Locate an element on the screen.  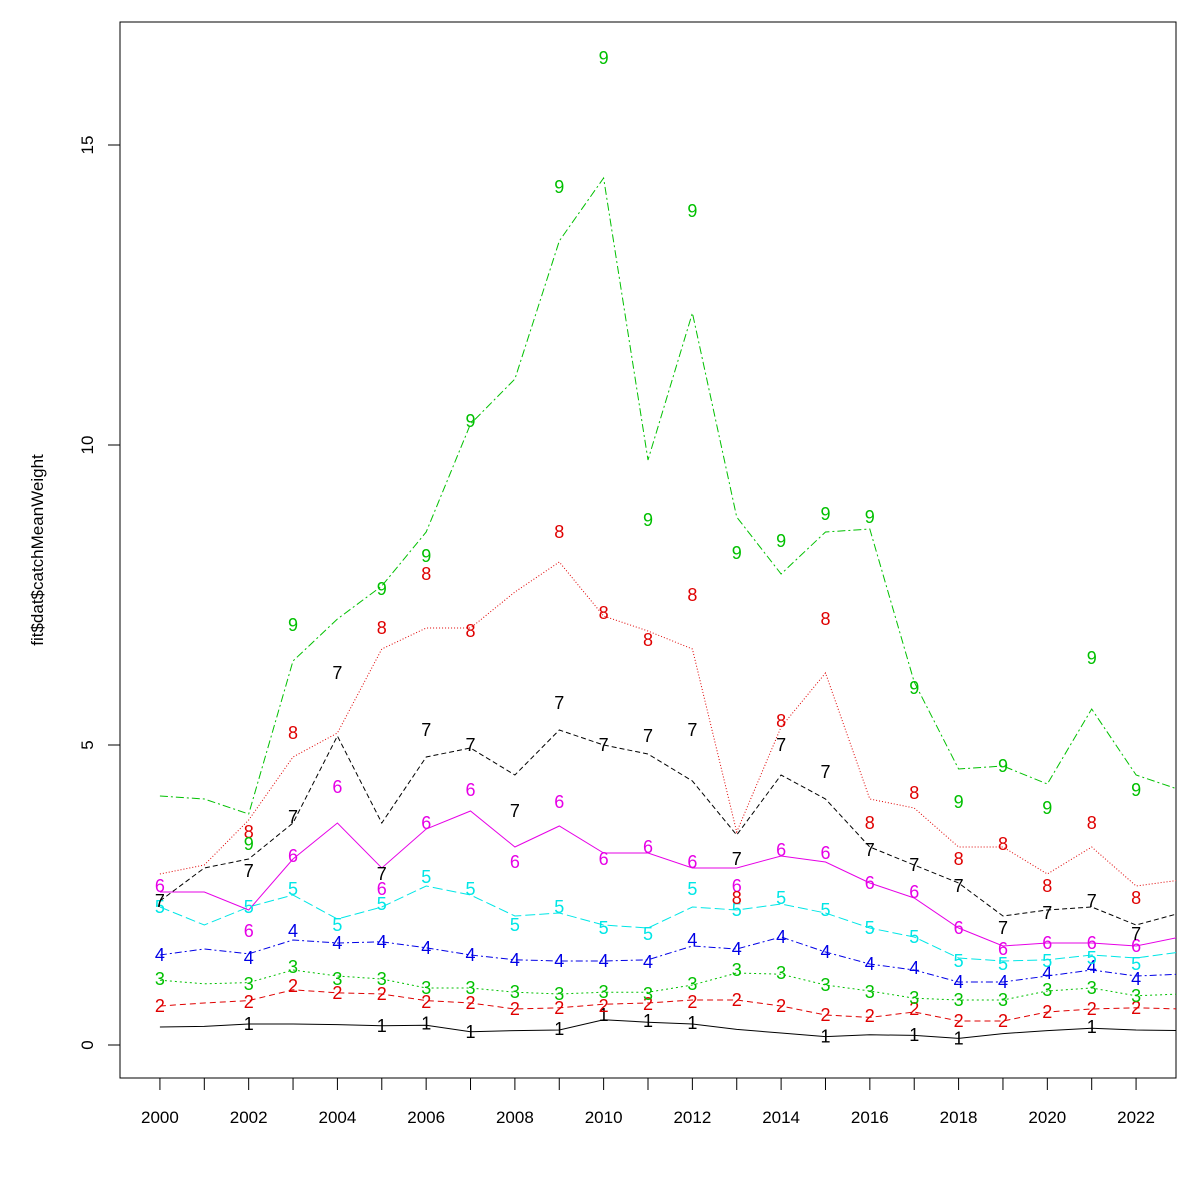
x-tick-label: 2020 is located at coordinates (1047, 1117).